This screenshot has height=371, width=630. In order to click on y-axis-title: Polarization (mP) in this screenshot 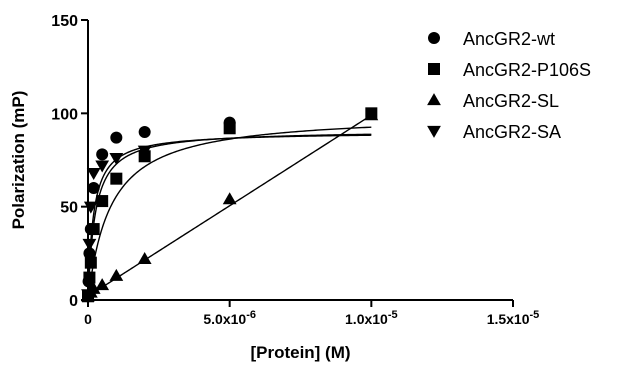, I will do `click(18, 160)`.